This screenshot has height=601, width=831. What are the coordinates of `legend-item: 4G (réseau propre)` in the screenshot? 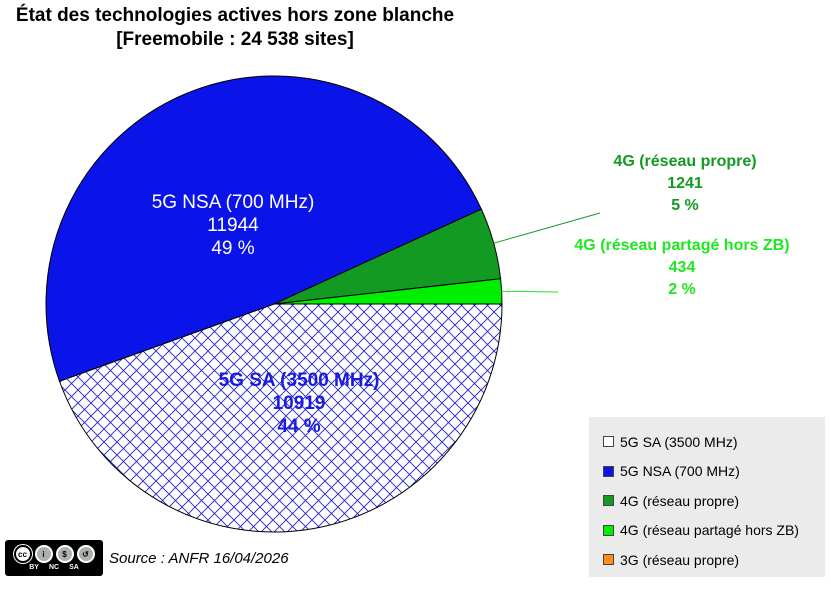 It's located at (714, 501).